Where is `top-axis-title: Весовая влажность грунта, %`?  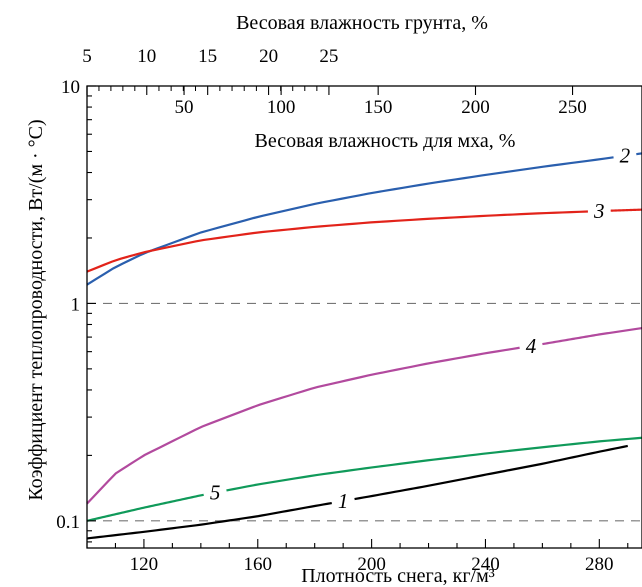 top-axis-title: Весовая влажность грунта, % is located at coordinates (362, 23).